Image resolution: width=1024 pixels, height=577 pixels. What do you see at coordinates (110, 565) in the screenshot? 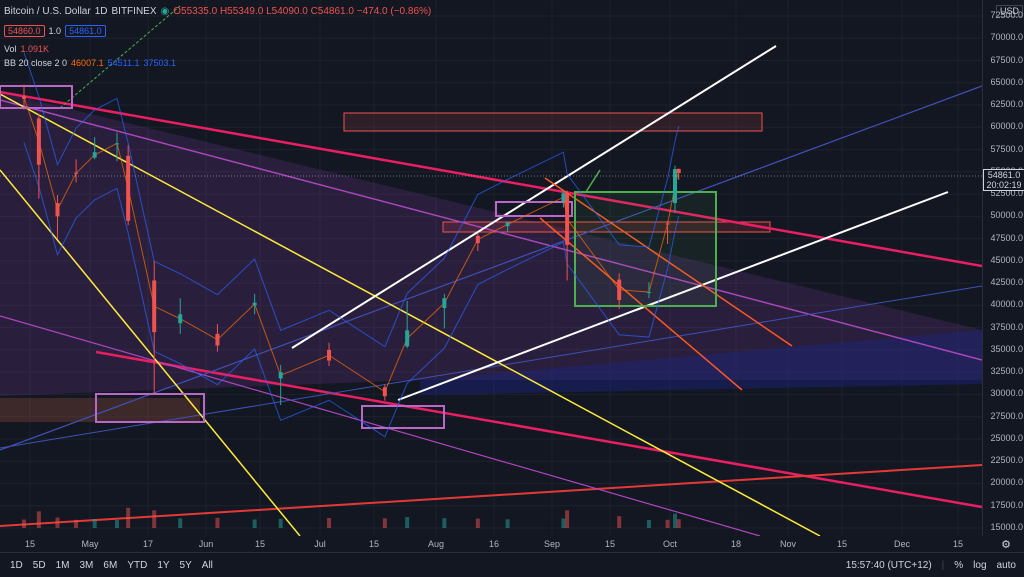
I see `timeframe-button: 6M` at bounding box center [110, 565].